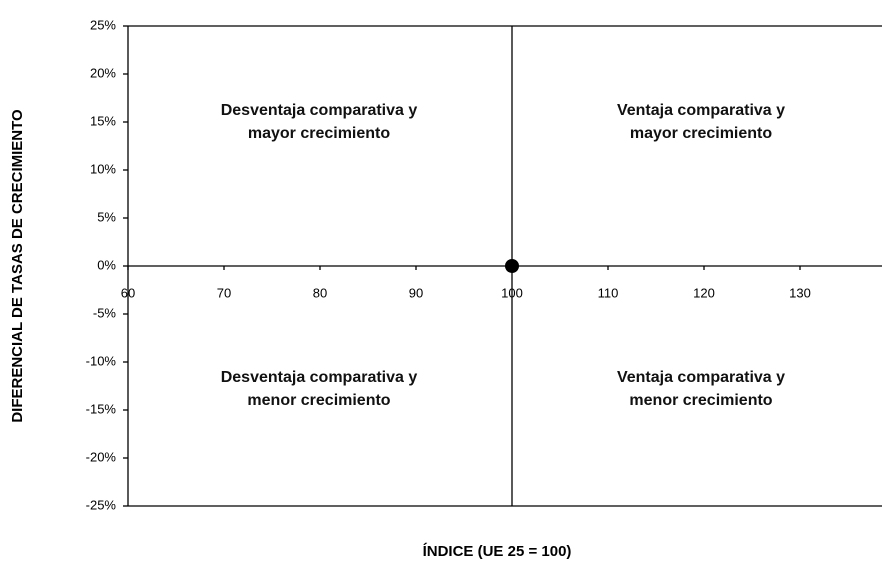 This screenshot has width=882, height=562. What do you see at coordinates (101, 456) in the screenshot?
I see `y-tick-label: -20%` at bounding box center [101, 456].